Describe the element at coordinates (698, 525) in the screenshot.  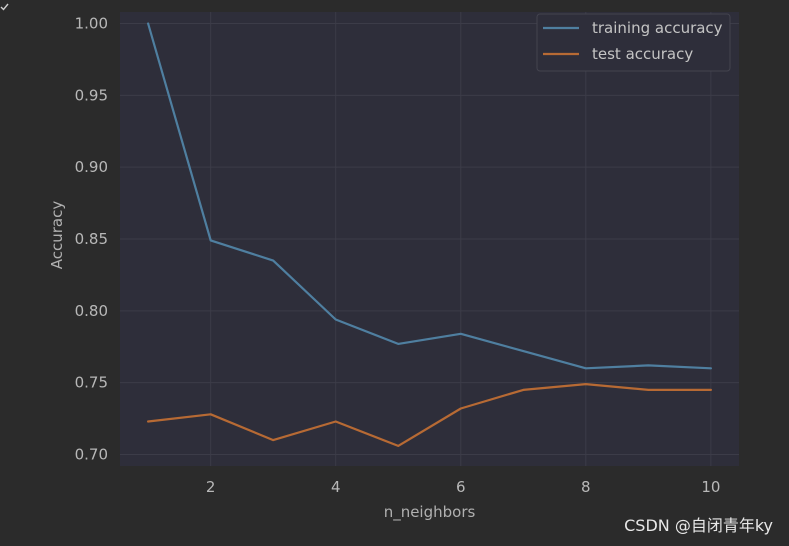
I see `watermark: CSDN @自闭青年ky` at that location.